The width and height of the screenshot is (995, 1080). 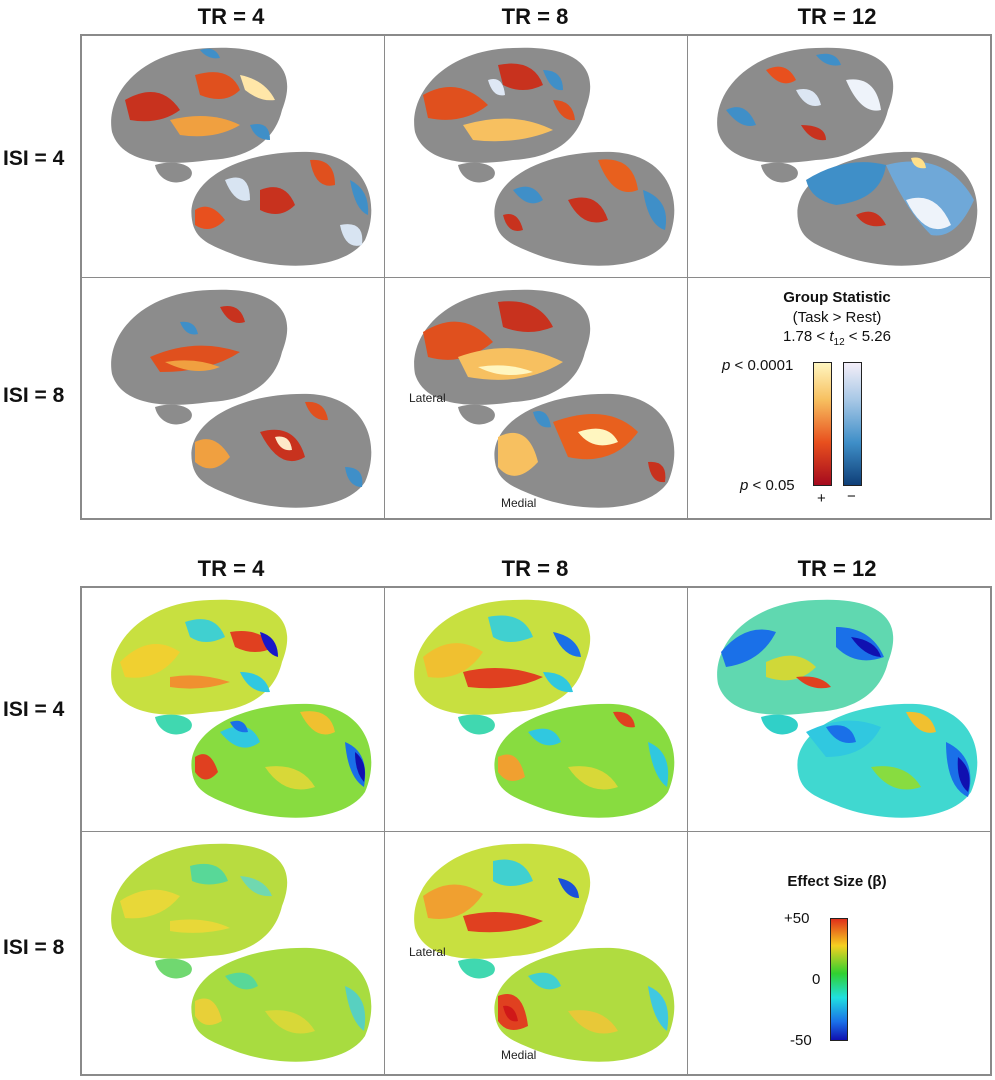 I want to click on beta-lateral-label: Lateral, so click(x=427, y=952).